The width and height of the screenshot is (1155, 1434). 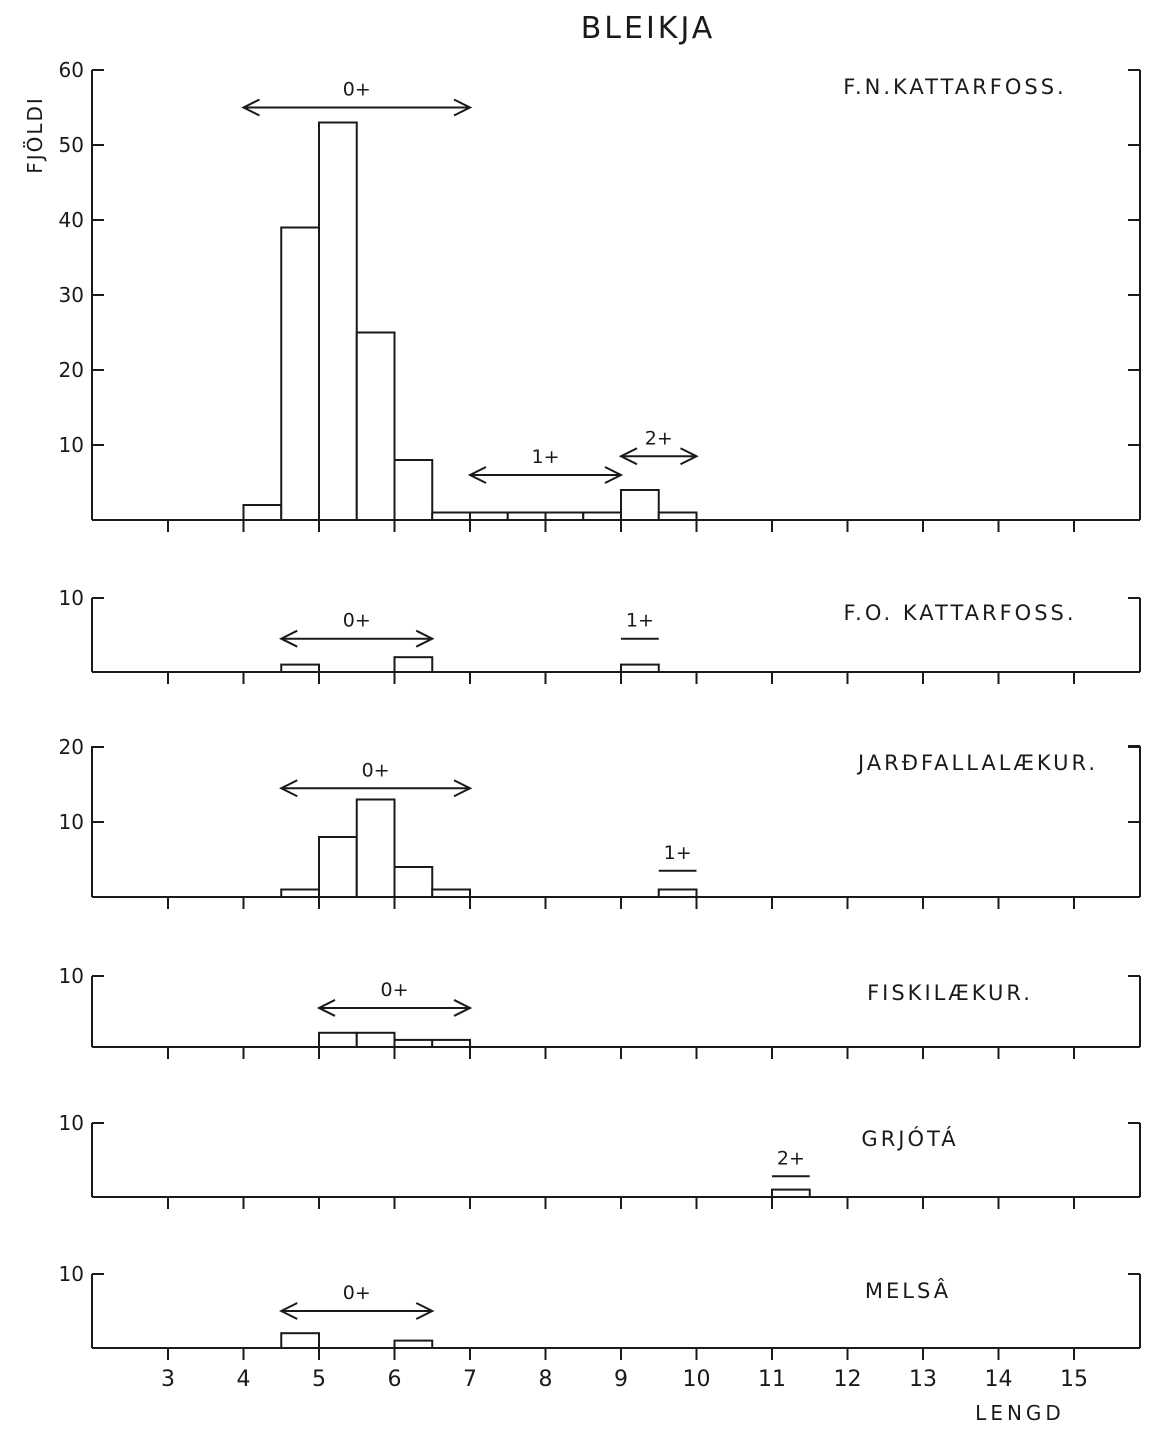 I want to click on panel-4: 10 0+ FISKILÆKUR., so click(x=600, y=1011).